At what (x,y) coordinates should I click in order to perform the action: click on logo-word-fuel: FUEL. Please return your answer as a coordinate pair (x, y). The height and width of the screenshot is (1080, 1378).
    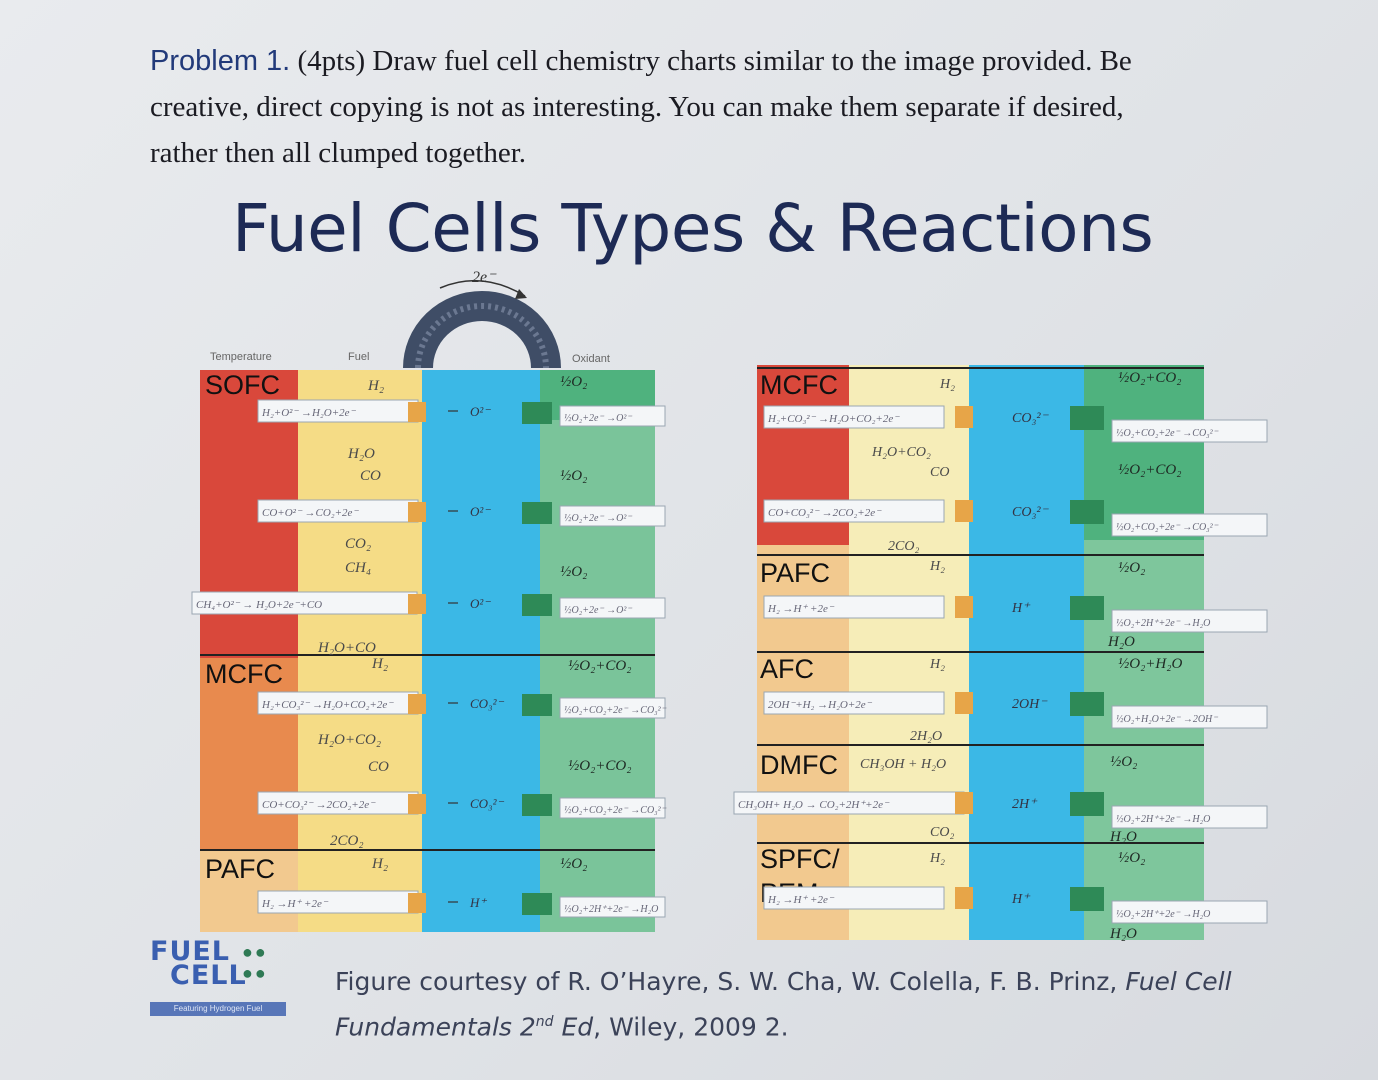
    Looking at the image, I should click on (190, 951).